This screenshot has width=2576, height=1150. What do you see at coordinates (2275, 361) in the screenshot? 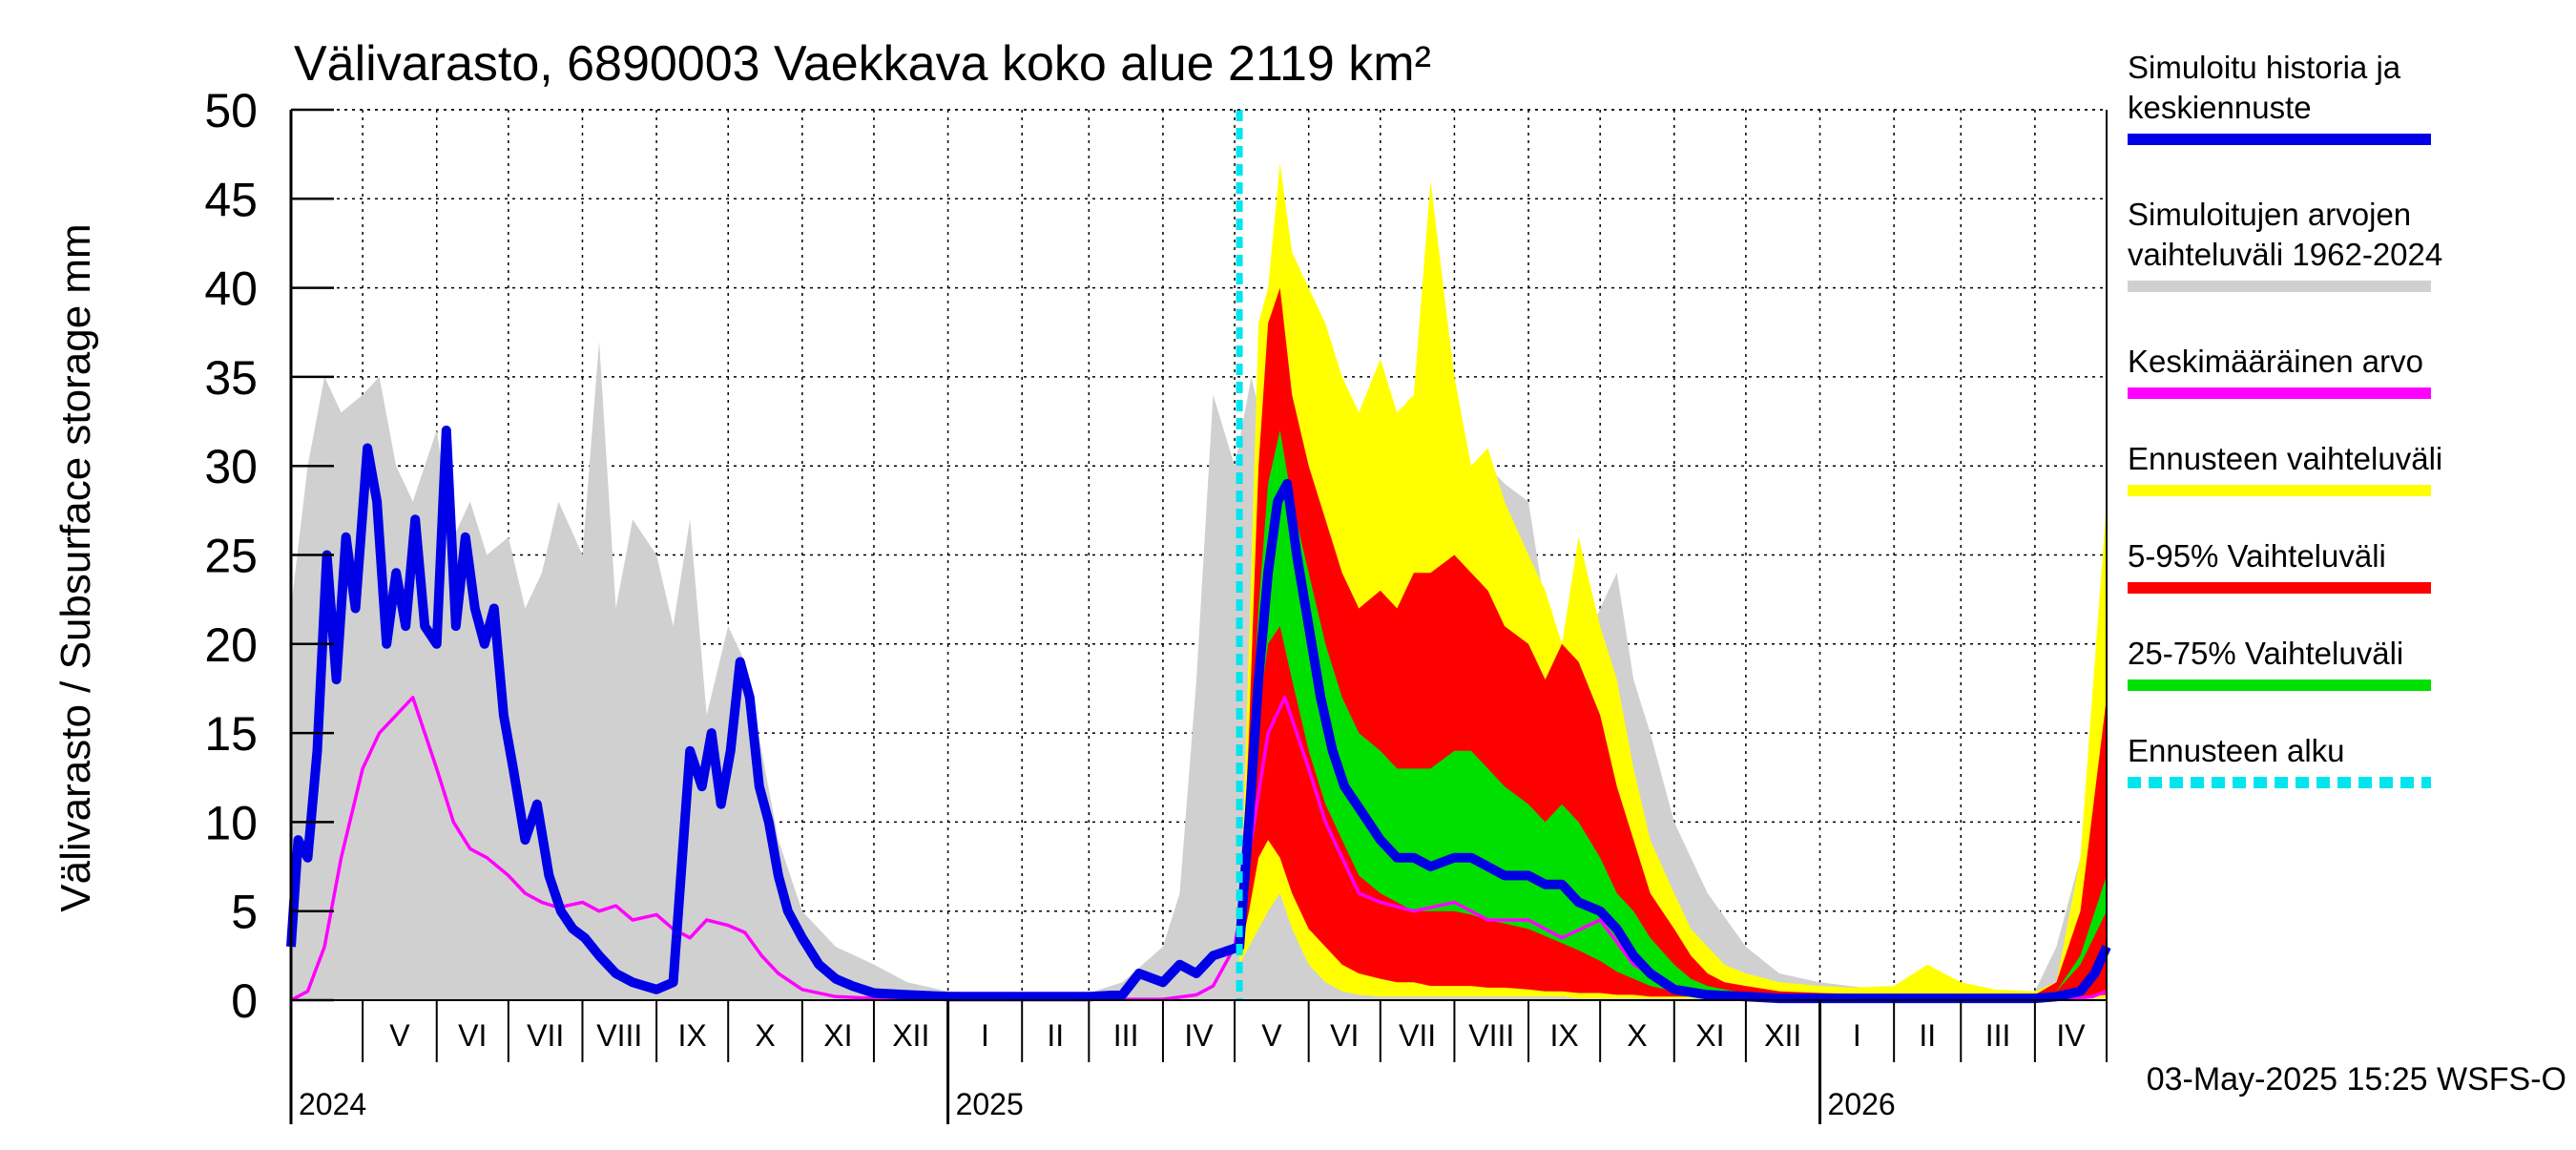
I see `legend-label: Keskimääräinen arvo` at bounding box center [2275, 361].